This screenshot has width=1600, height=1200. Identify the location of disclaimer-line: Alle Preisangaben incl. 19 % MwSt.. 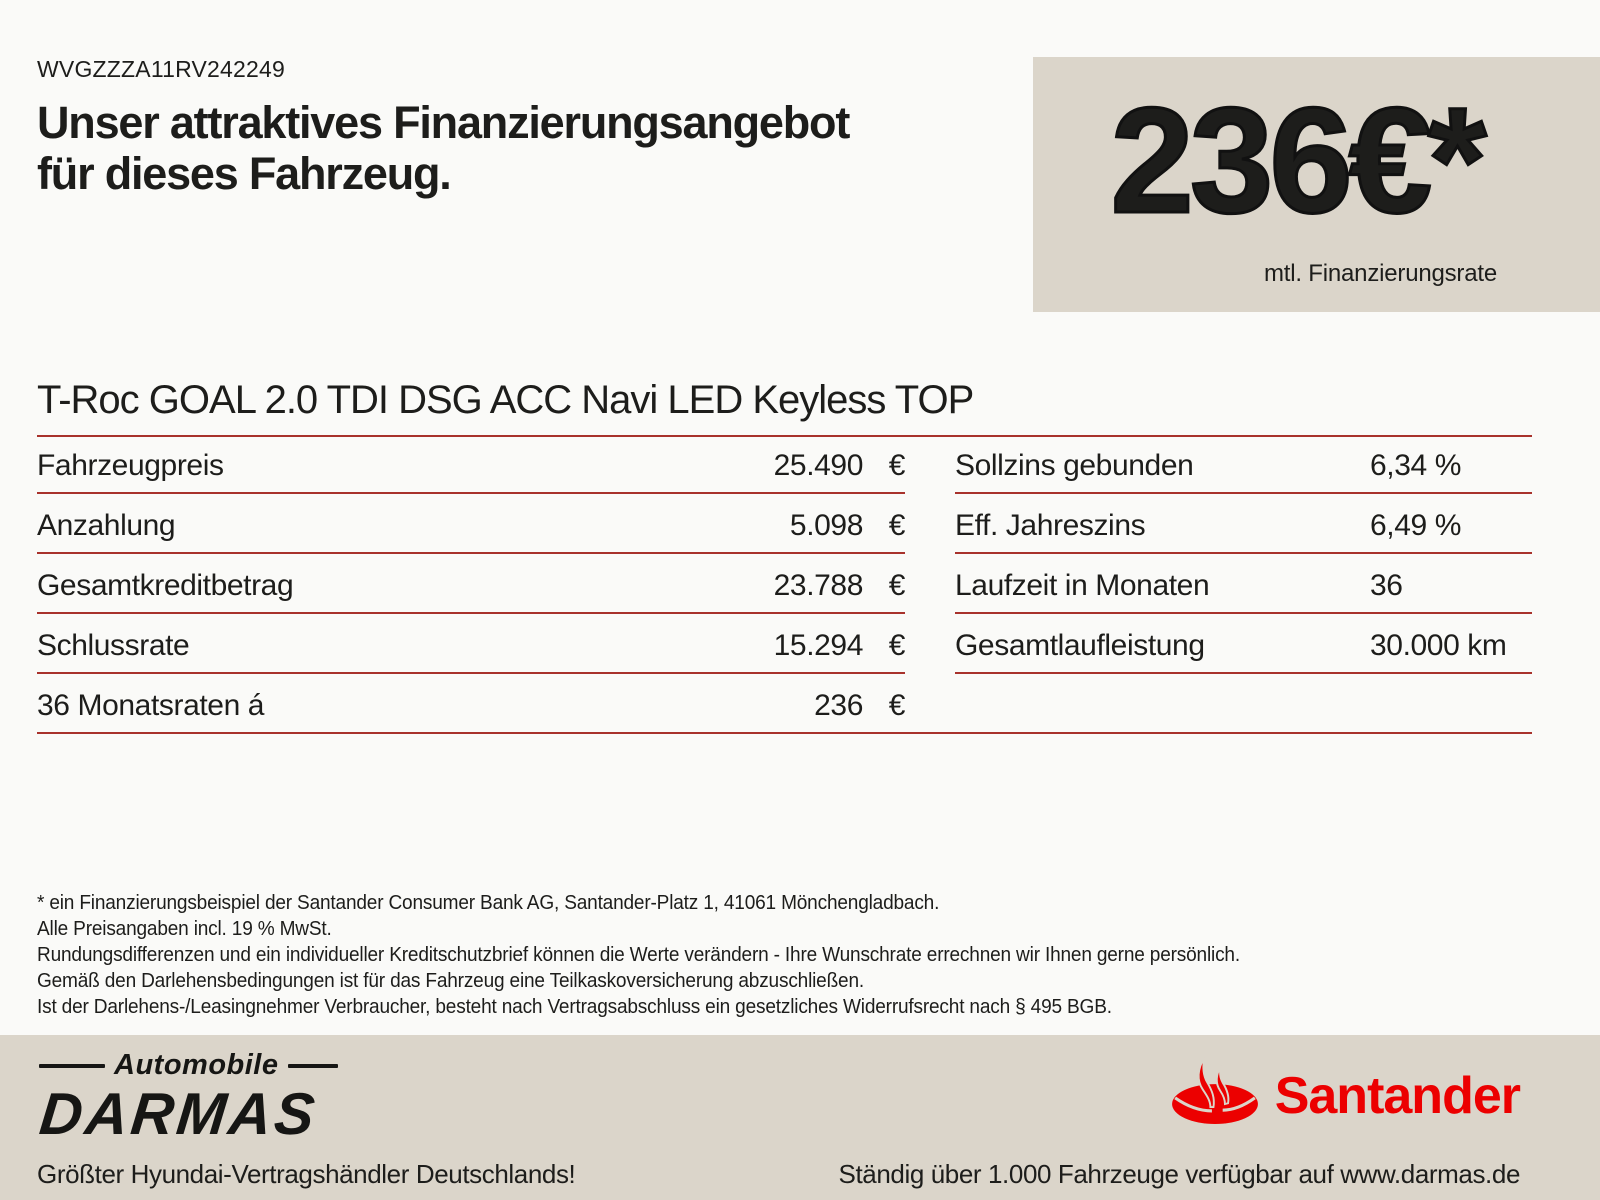
(184, 928).